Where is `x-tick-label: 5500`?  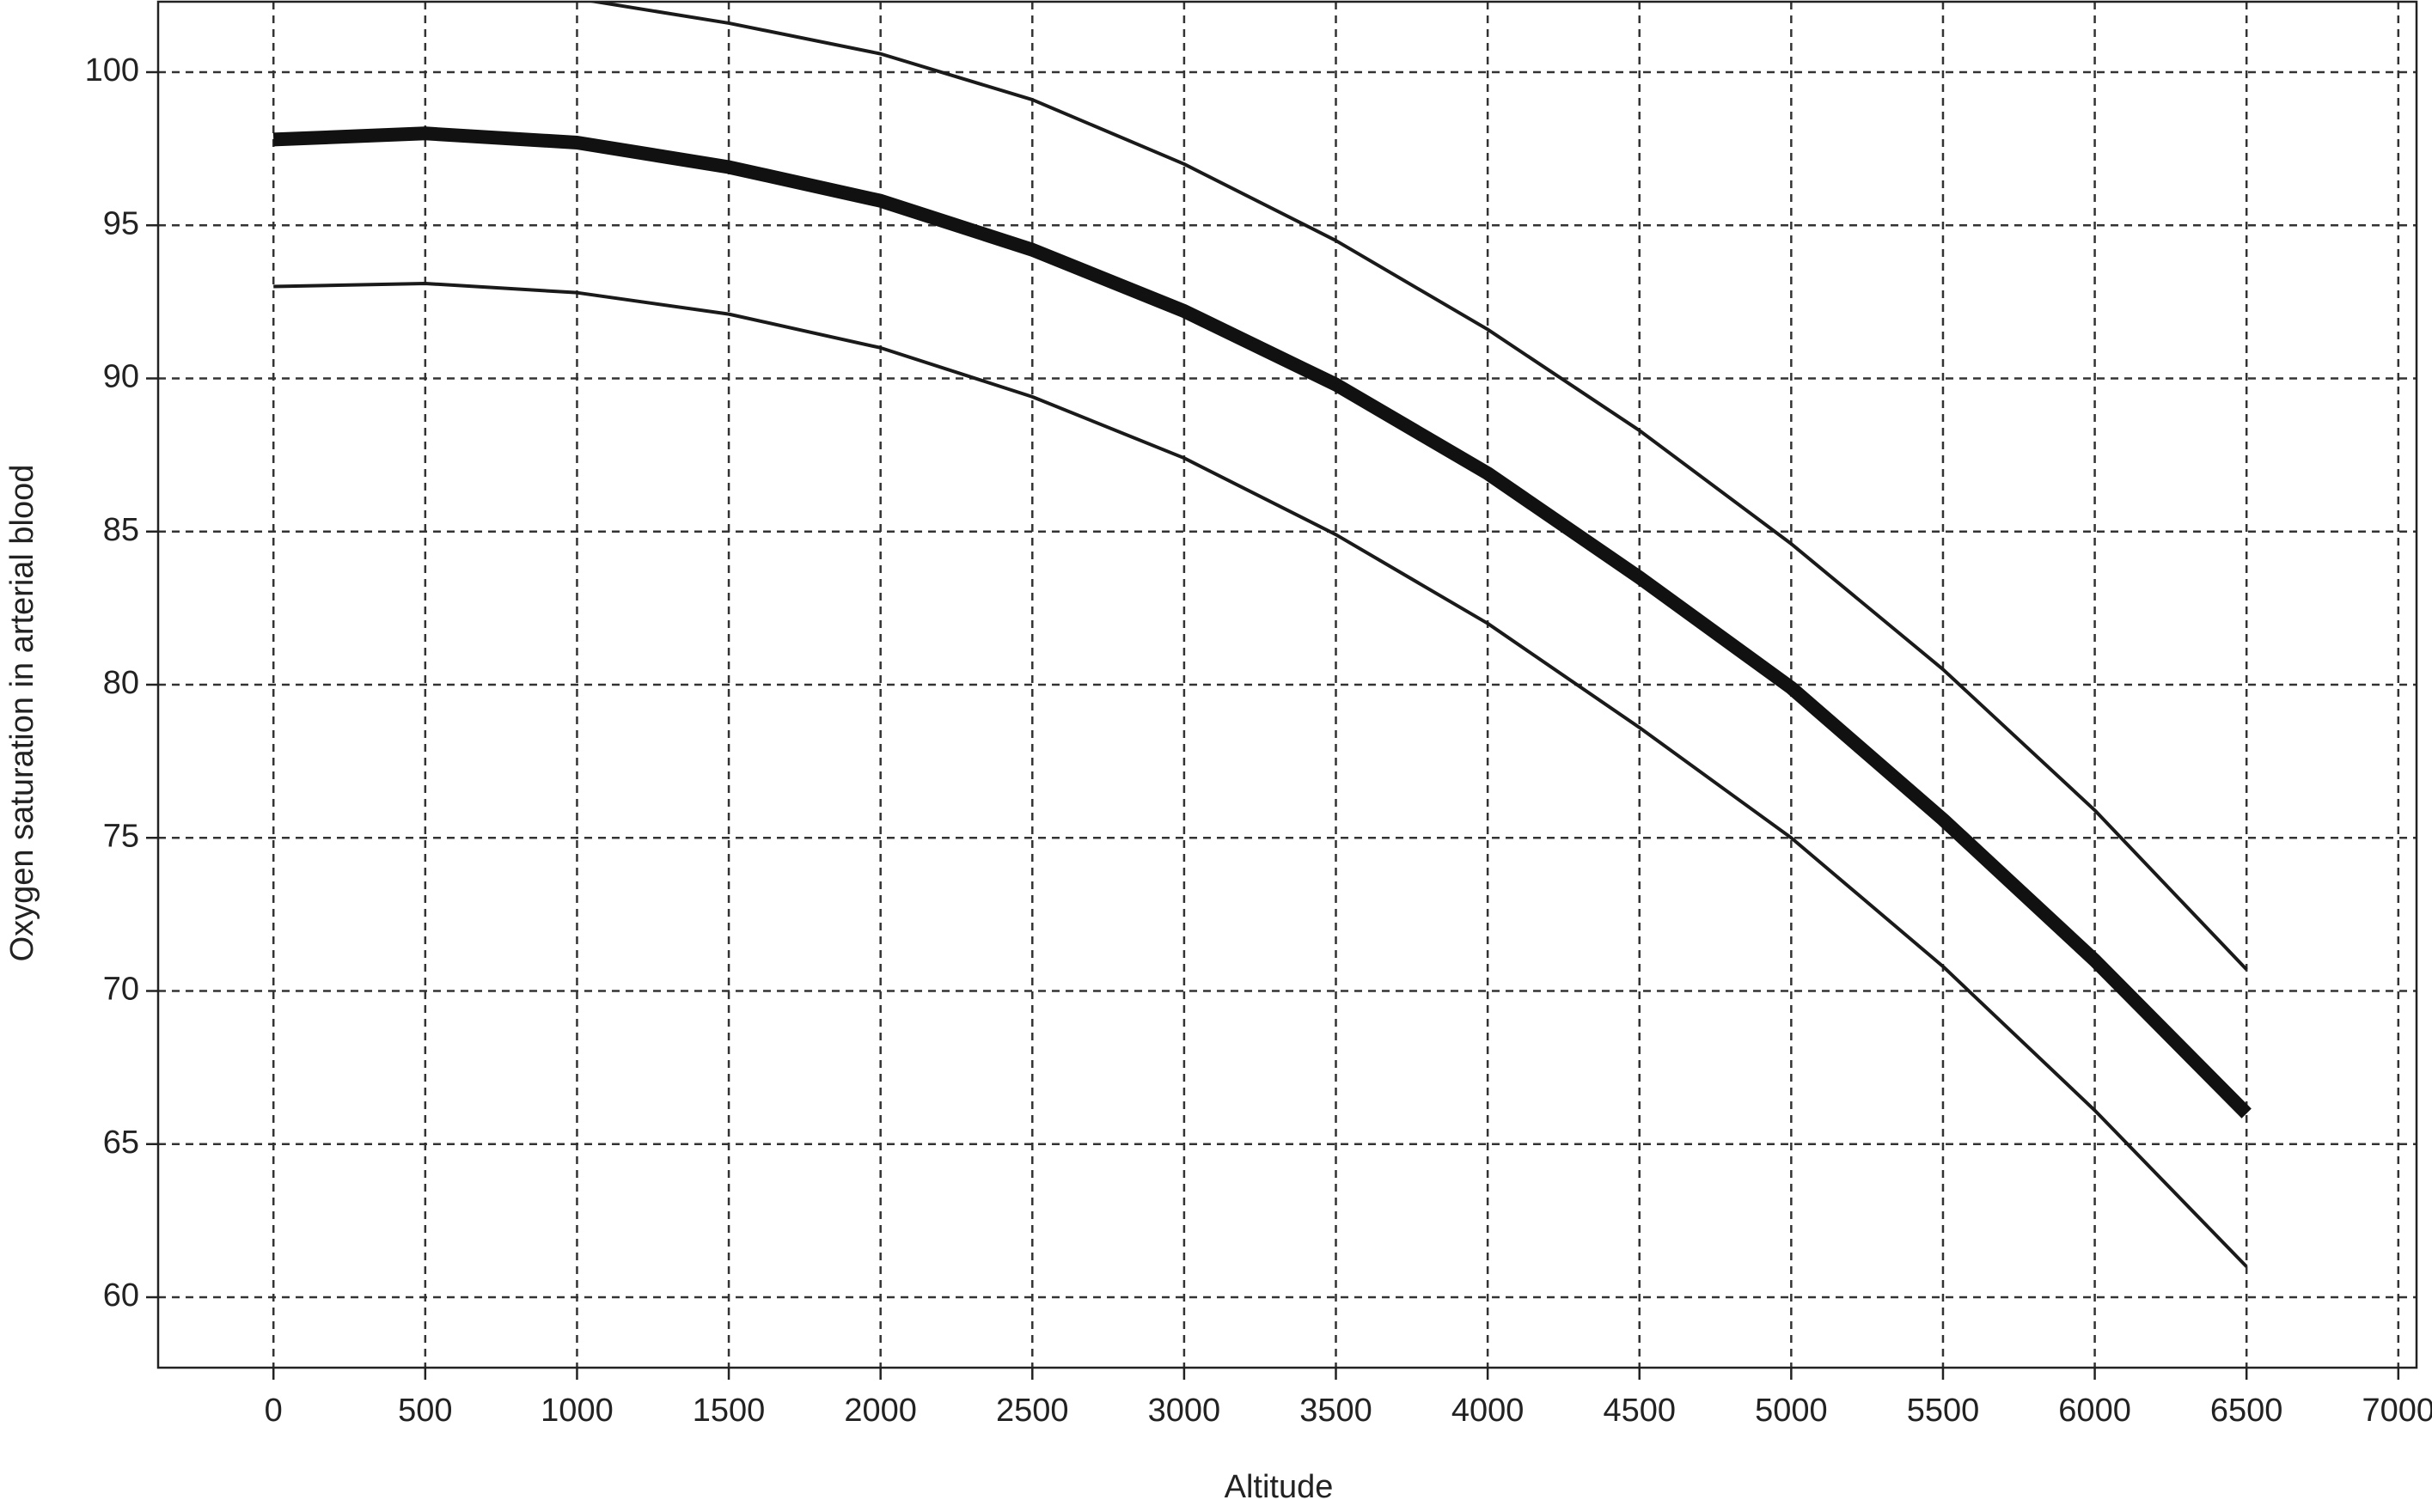
x-tick-label: 5500 is located at coordinates (1943, 1411).